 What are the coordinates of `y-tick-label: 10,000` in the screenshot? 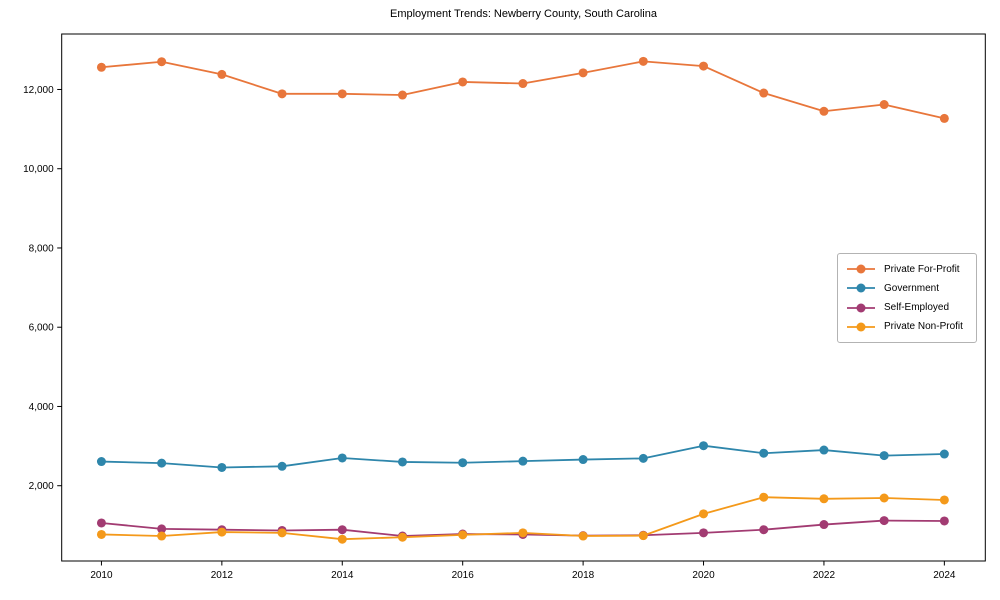 It's located at (38, 169).